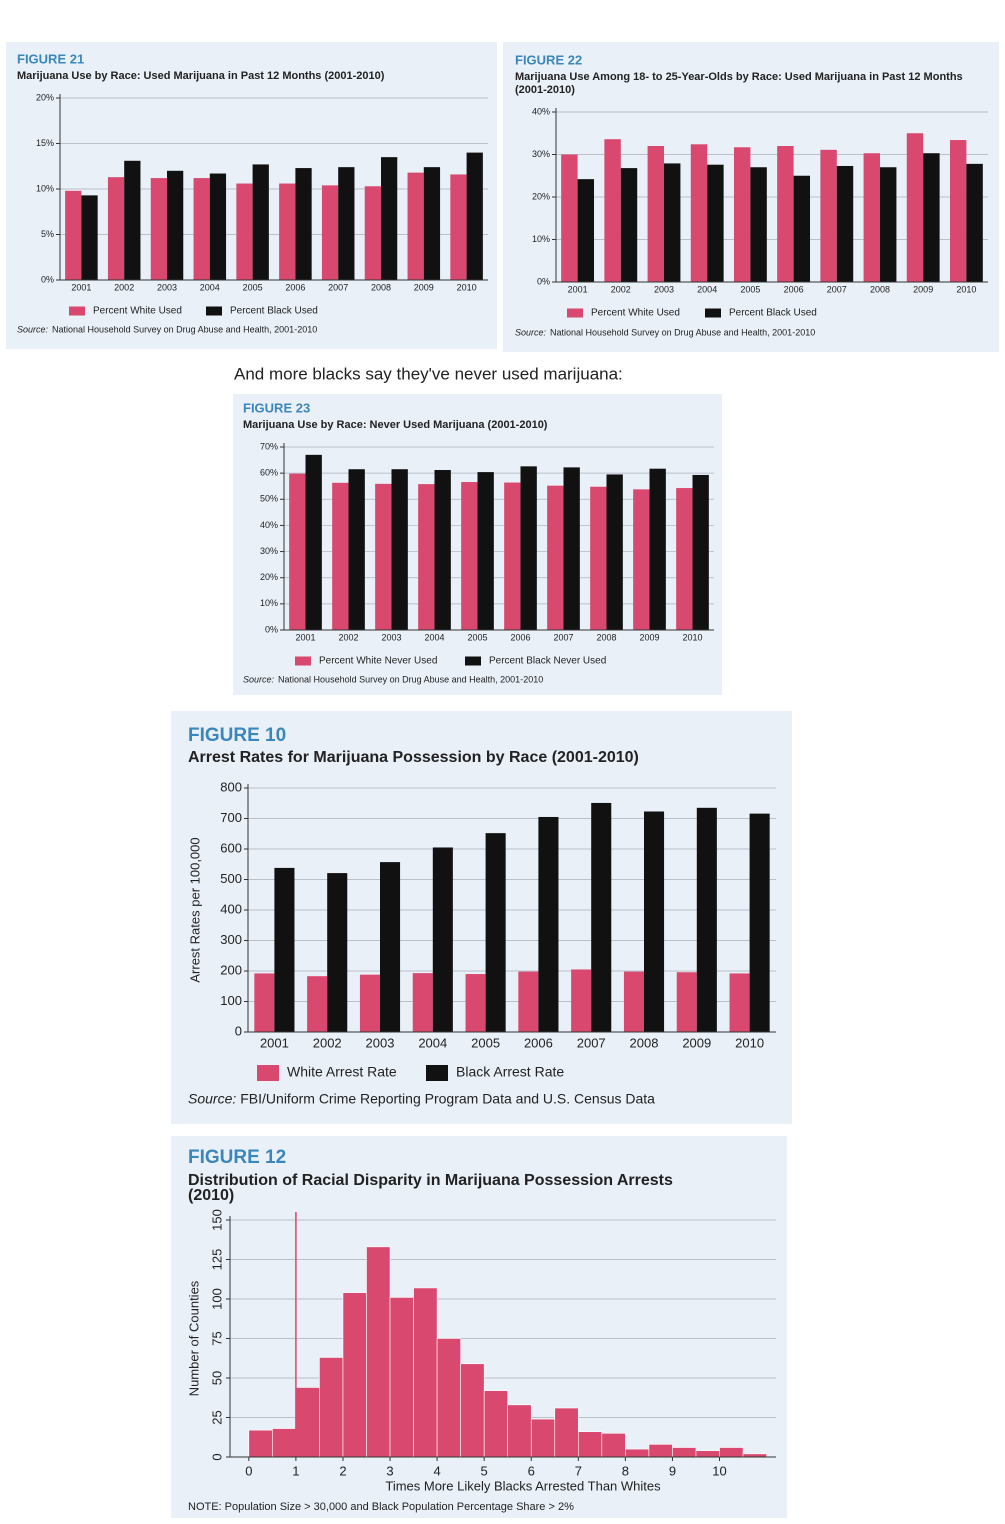 The image size is (1005, 1524). Describe the element at coordinates (547, 661) in the screenshot. I see `legend-label: Percent Black Never Used` at that location.